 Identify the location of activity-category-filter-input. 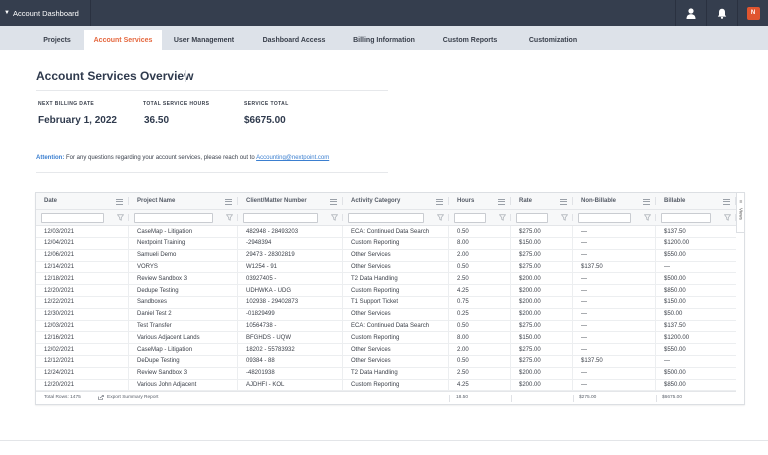
(386, 217).